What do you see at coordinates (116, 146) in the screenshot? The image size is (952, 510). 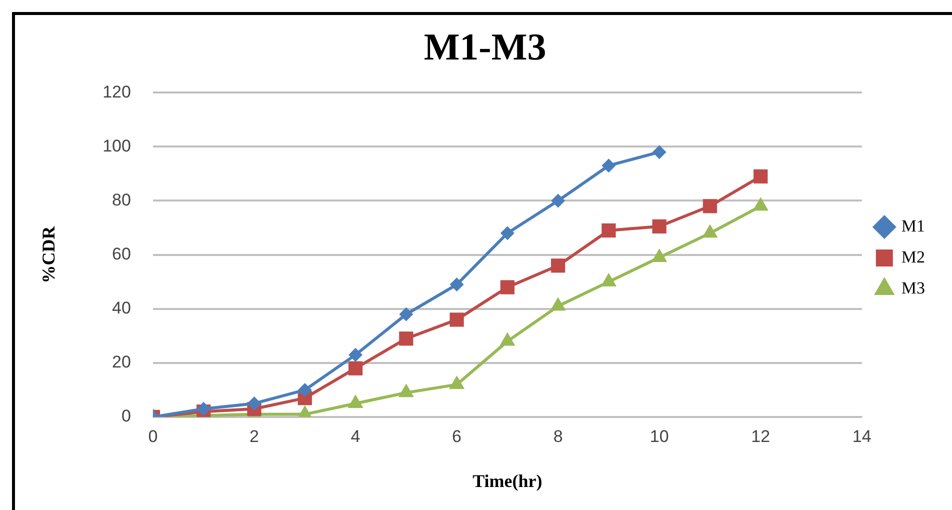 I see `y-tick-label: 100` at bounding box center [116, 146].